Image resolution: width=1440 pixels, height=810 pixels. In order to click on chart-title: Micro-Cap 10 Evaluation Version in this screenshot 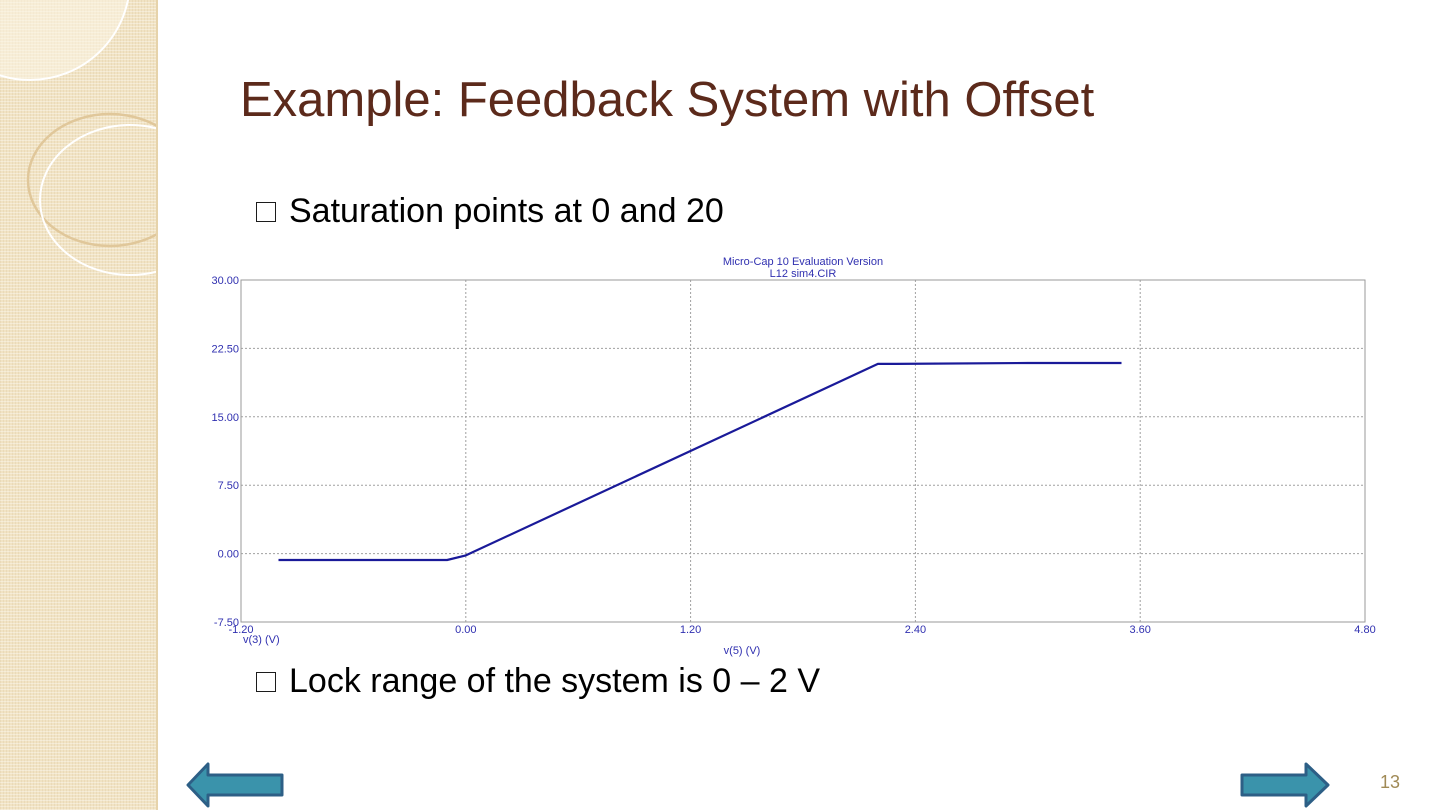, I will do `click(803, 262)`.